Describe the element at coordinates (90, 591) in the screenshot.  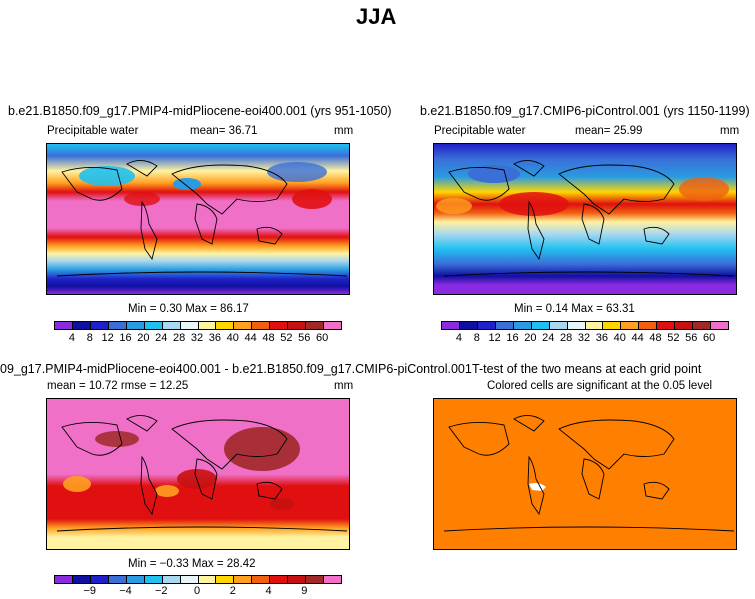
I see `colorbar-tick-label: −9` at that location.